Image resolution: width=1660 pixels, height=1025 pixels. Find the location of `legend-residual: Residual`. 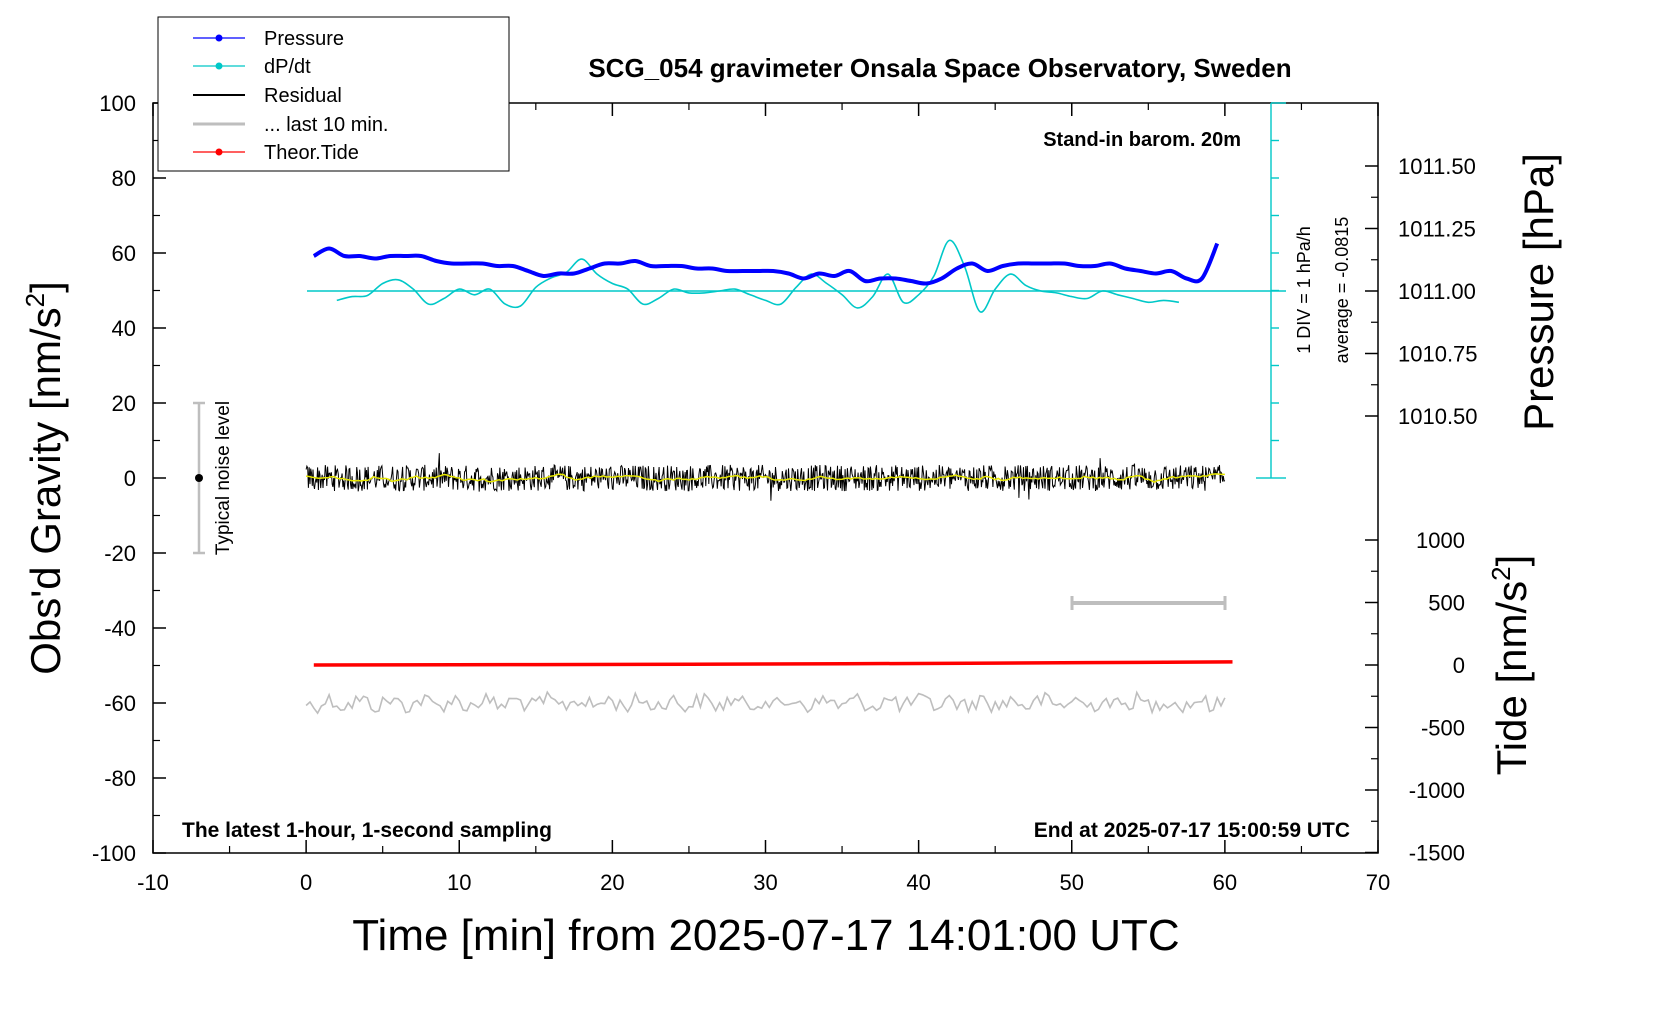

legend-residual: Residual is located at coordinates (303, 96).